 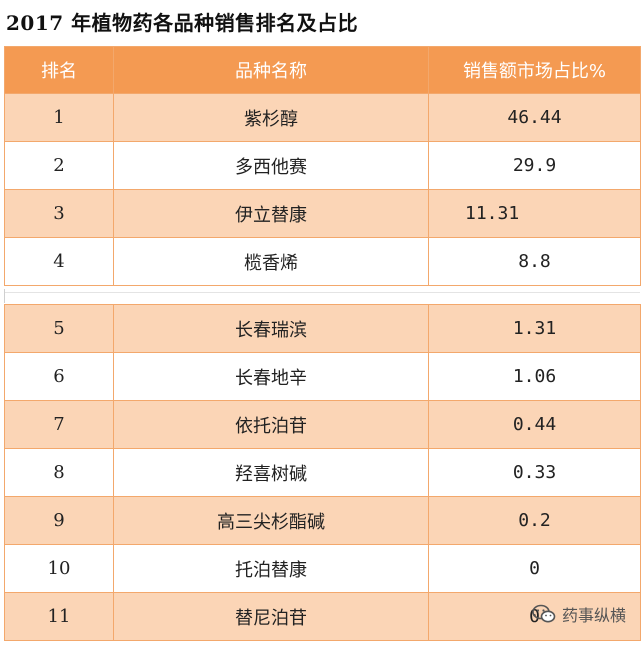 What do you see at coordinates (59, 520) in the screenshot?
I see `cell-rank: 9` at bounding box center [59, 520].